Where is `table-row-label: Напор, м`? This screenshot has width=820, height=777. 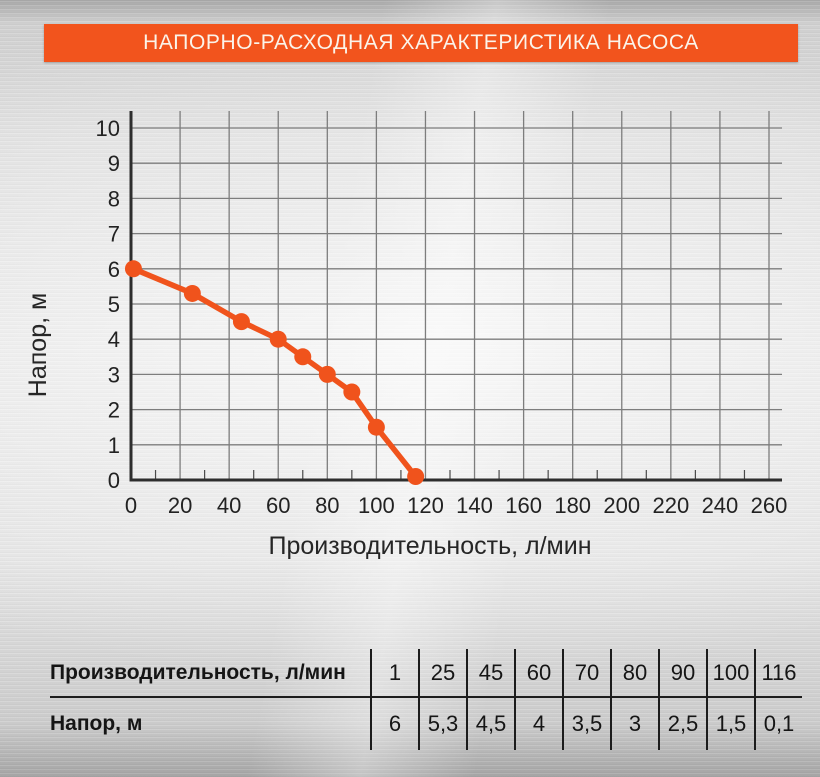
table-row-label: Напор, м is located at coordinates (96, 723).